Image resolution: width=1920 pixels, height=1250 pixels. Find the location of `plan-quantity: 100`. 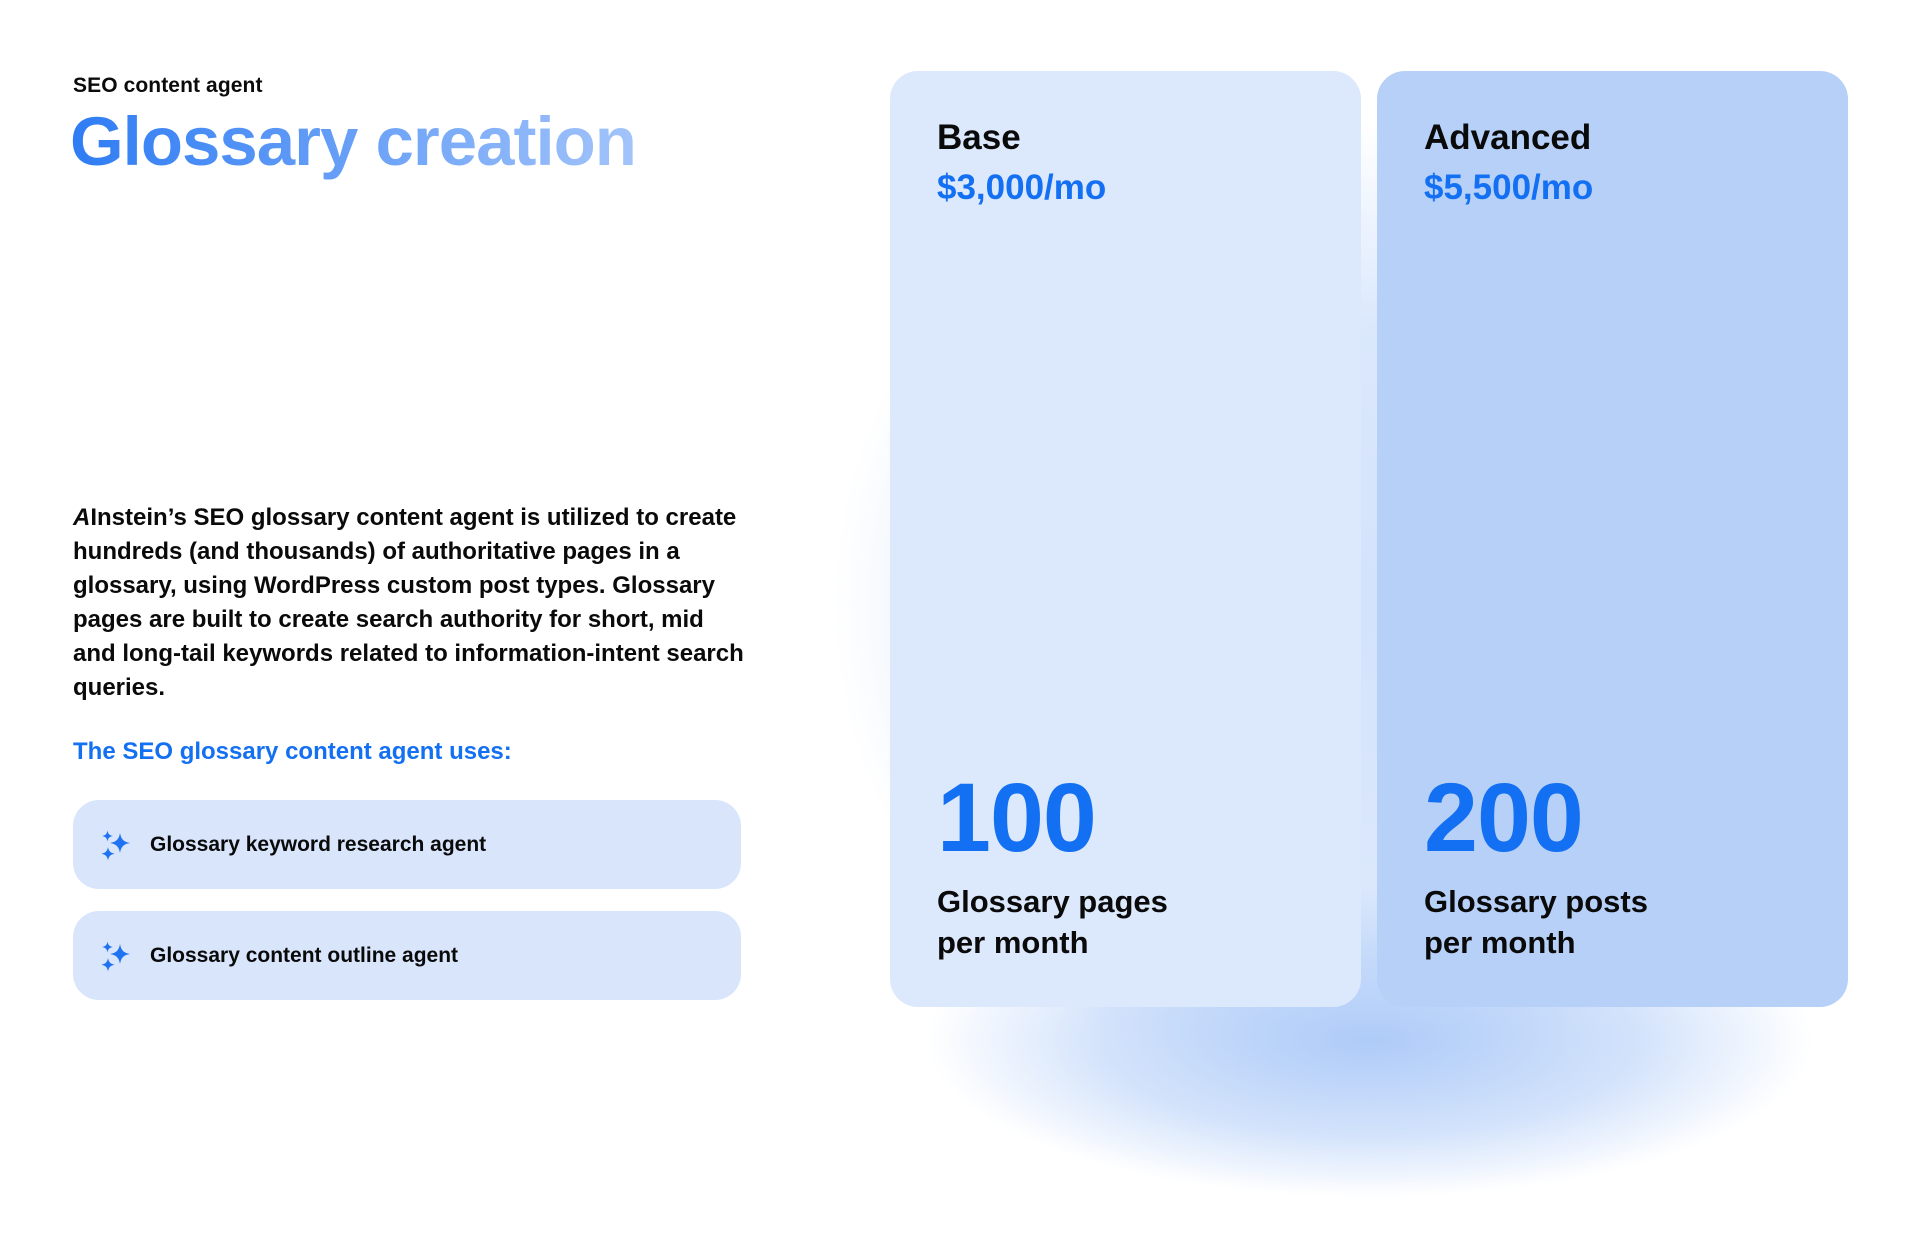

plan-quantity: 100 is located at coordinates (1017, 817).